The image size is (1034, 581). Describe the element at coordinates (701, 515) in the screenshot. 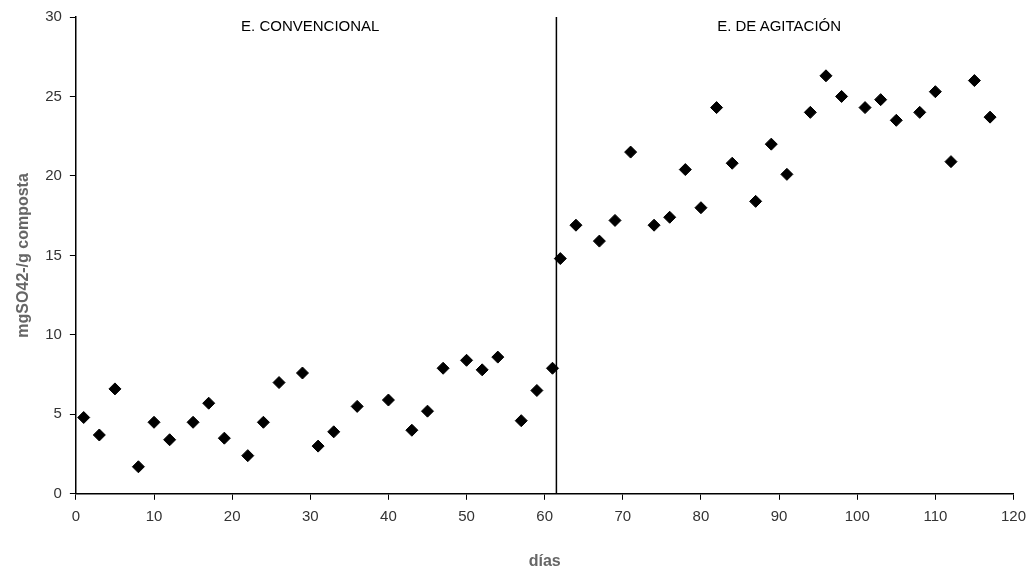

I see `x-tick-label: 80` at that location.